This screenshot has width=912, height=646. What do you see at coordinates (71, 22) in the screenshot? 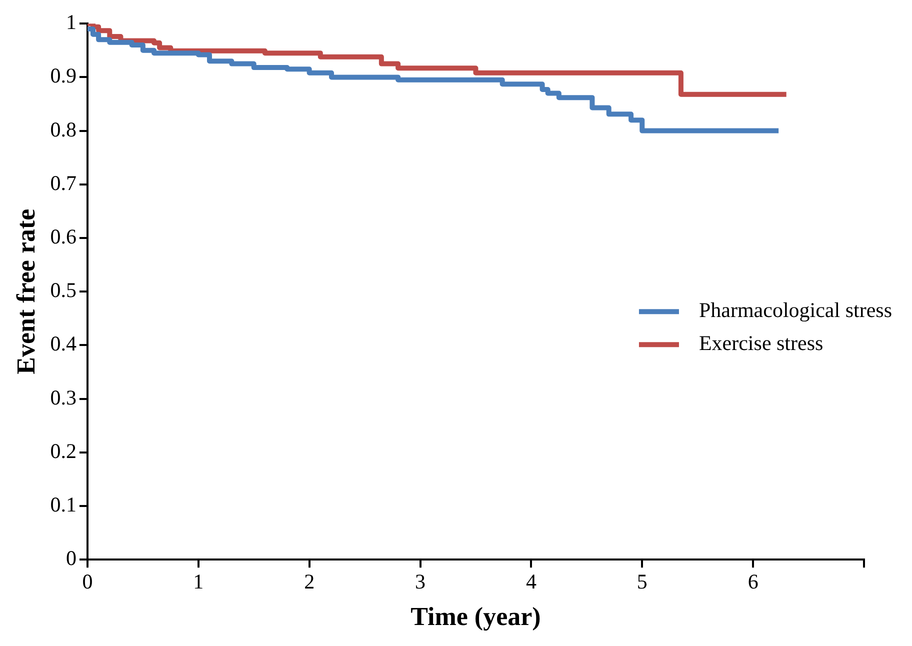
I see `y-tick-label: 1` at bounding box center [71, 22].